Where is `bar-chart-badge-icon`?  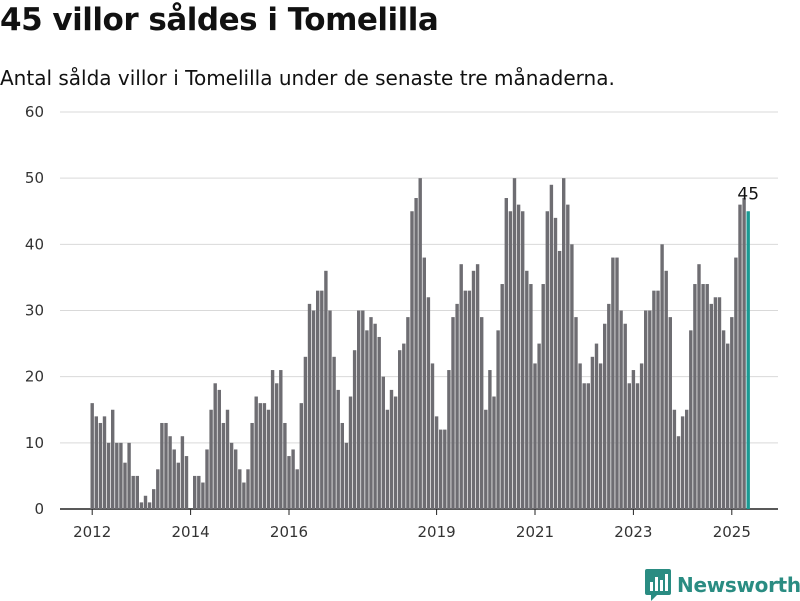
bar-chart-badge-icon is located at coordinates (658, 585).